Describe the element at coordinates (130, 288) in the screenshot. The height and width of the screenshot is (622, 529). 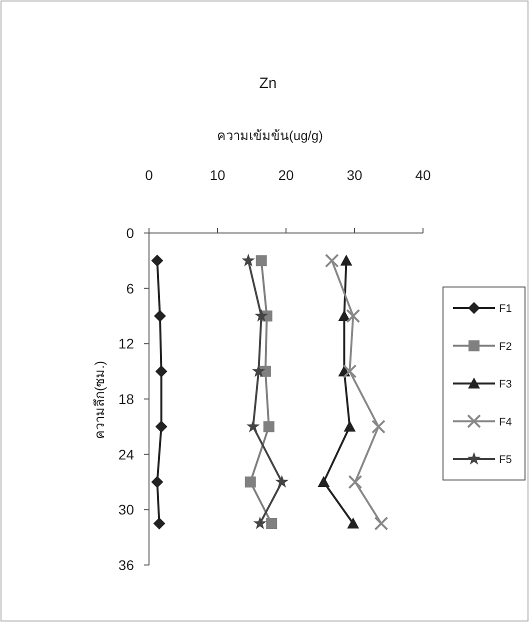
I see `y-tick-label: 6` at that location.